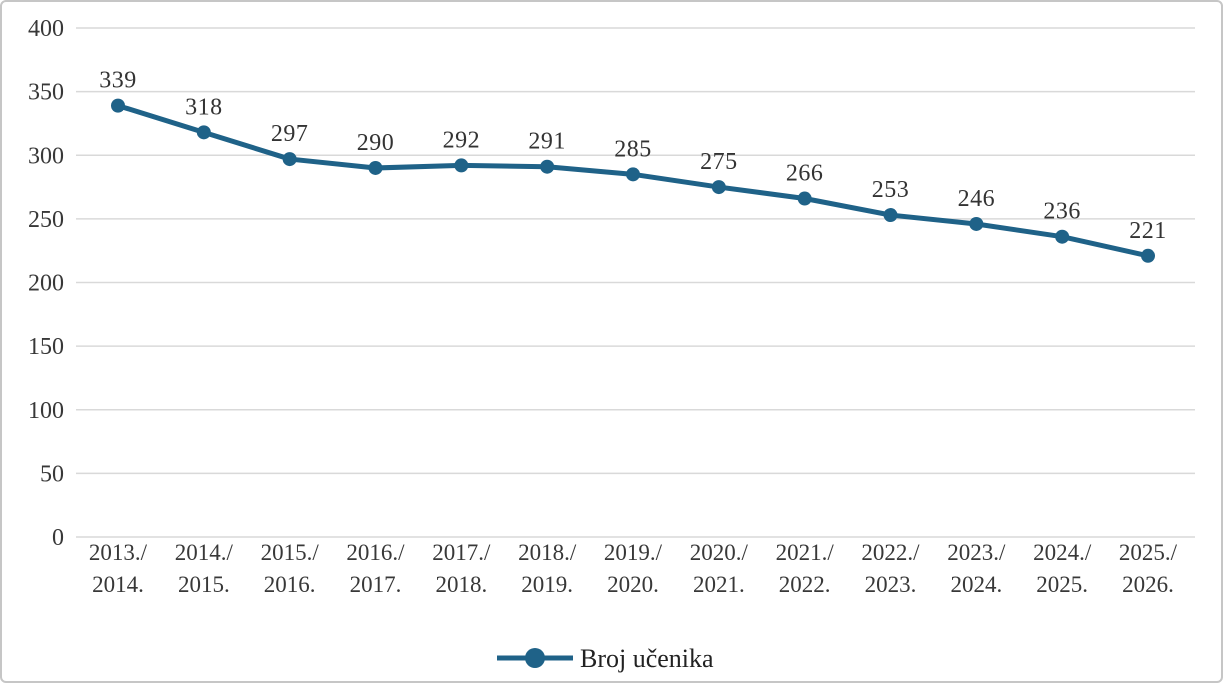 Image resolution: width=1223 pixels, height=683 pixels. What do you see at coordinates (535, 658) in the screenshot?
I see `legend-marker` at bounding box center [535, 658].